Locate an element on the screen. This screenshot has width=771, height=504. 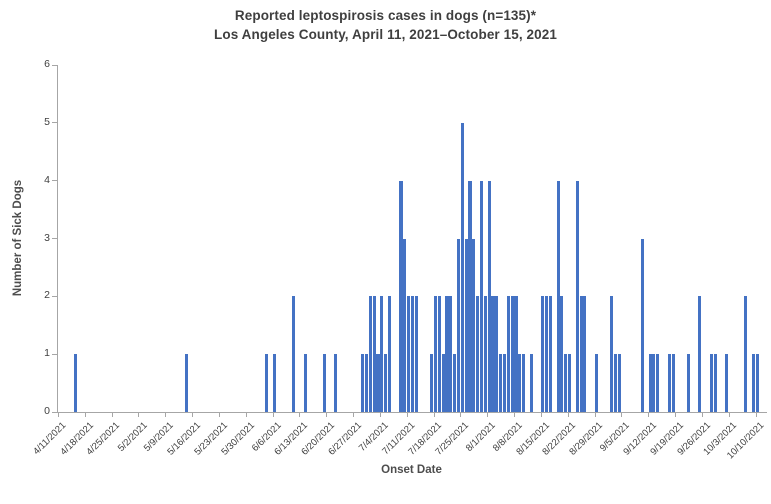
y-tick-label: 2 is located at coordinates (47, 295).